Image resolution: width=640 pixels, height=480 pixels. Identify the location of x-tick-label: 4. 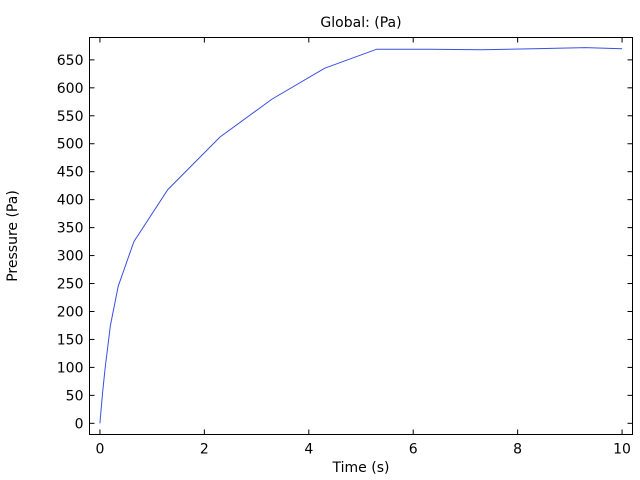
(308, 450).